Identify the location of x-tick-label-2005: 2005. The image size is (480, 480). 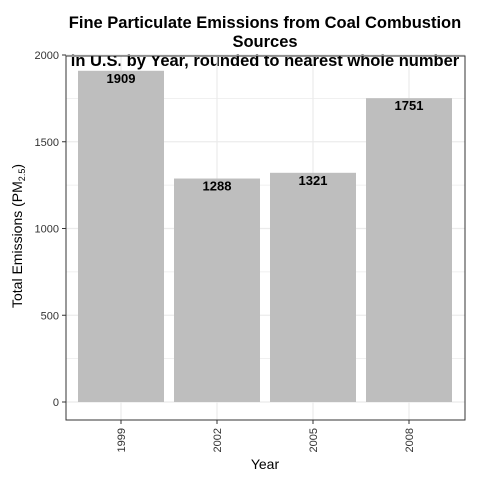
(314, 440).